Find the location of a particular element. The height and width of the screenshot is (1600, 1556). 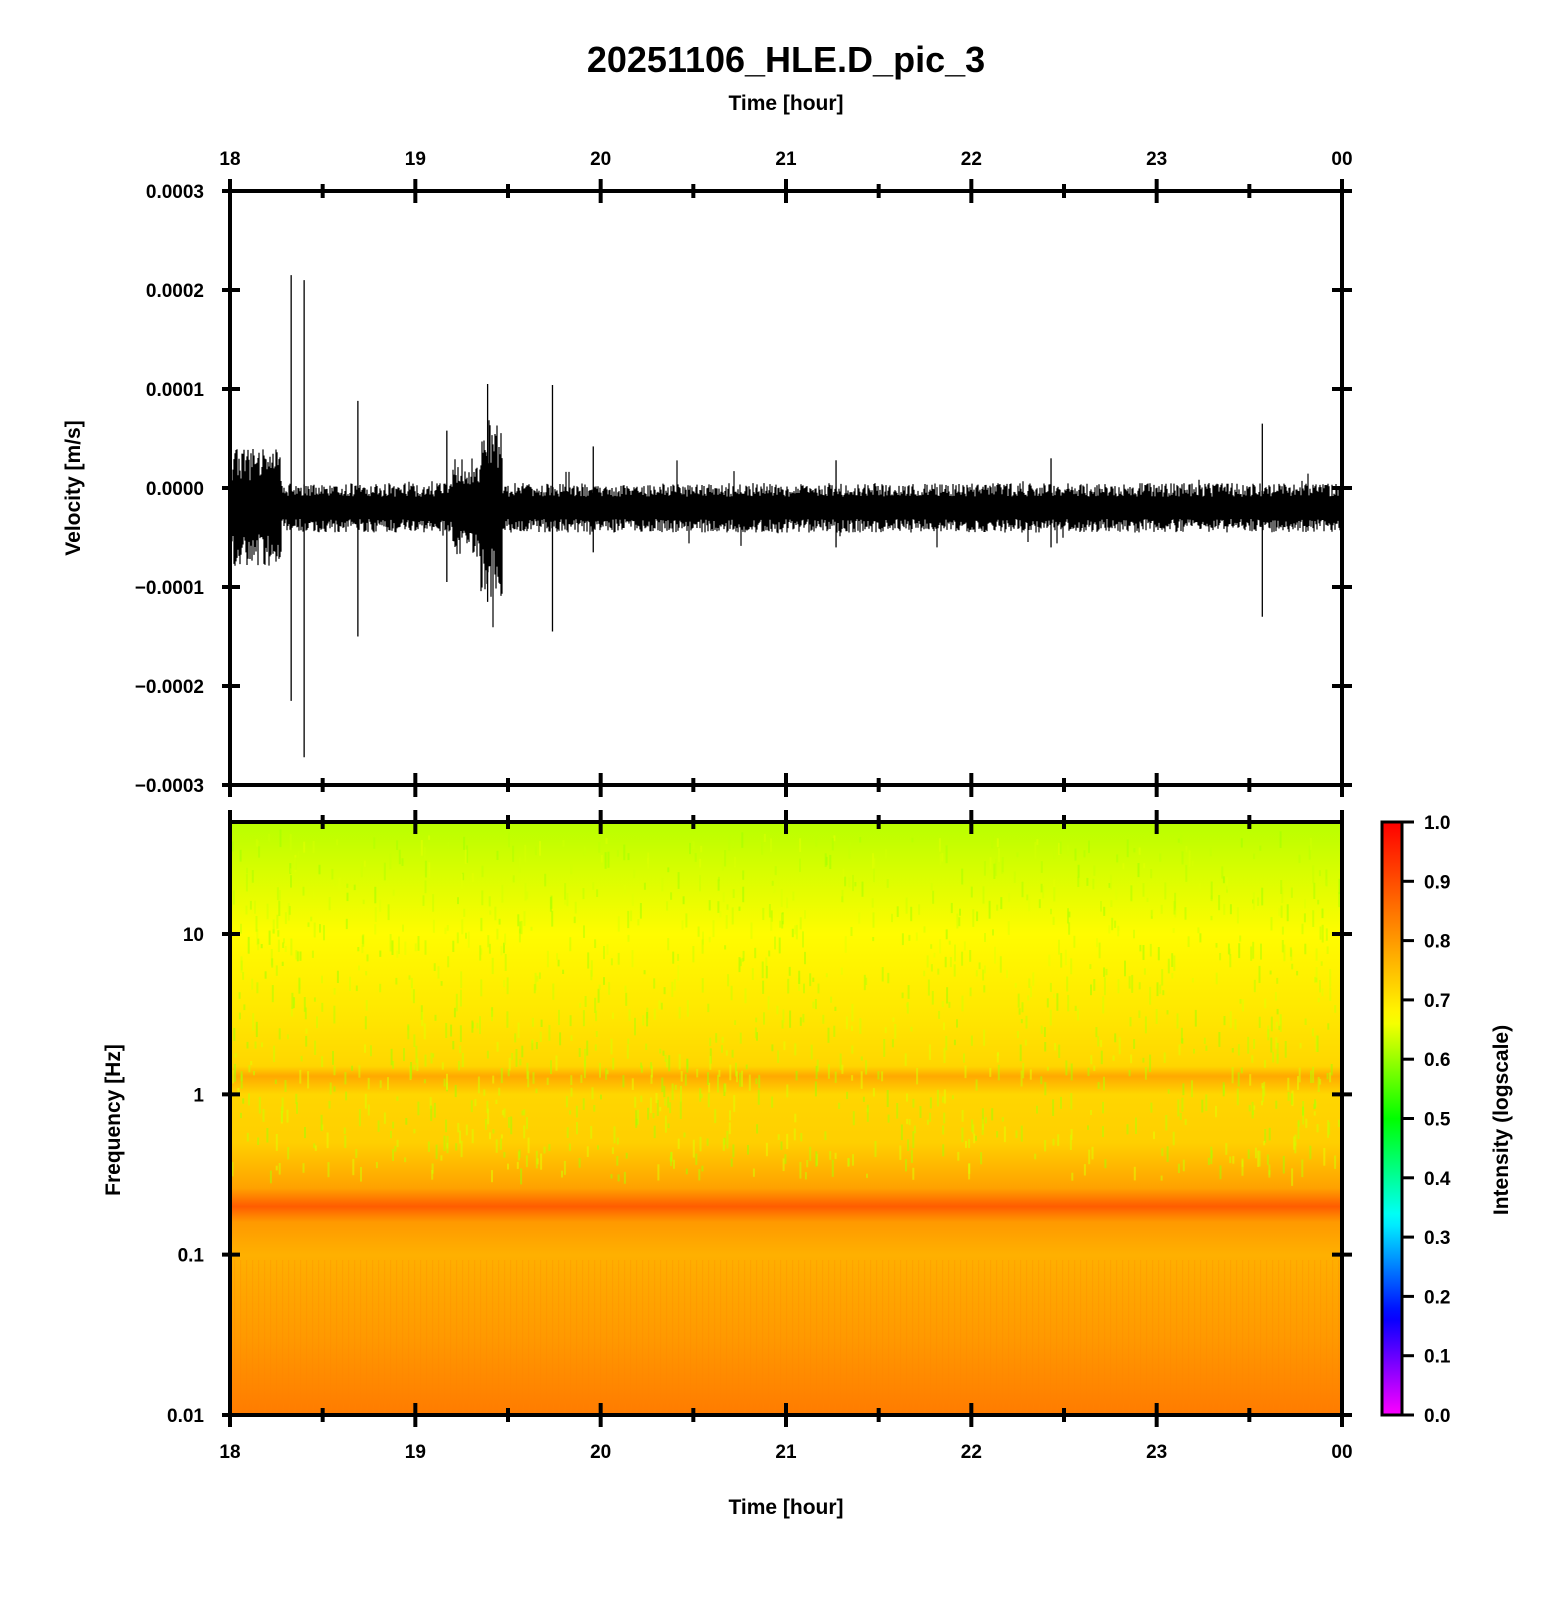

velocity-x-tick-label: 18 is located at coordinates (229, 159).